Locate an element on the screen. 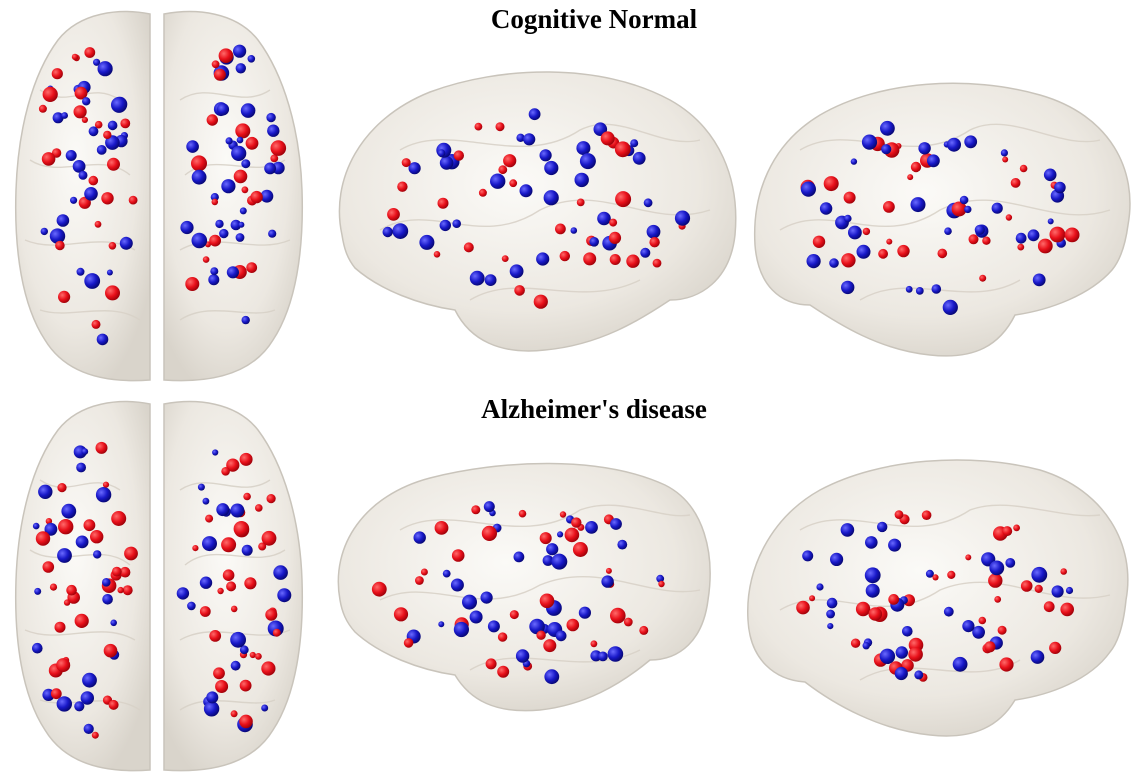 This screenshot has height=781, width=1144. panel-title-cognitive-normal: Cognitive Normal is located at coordinates (594, 19).